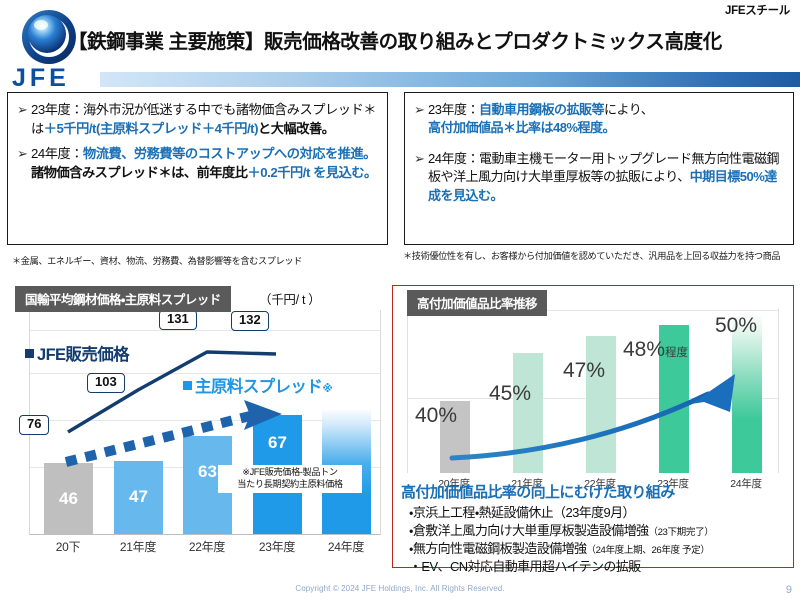 This screenshot has height=600, width=800. I want to click on right-chart-plot-area, so click(593, 390).